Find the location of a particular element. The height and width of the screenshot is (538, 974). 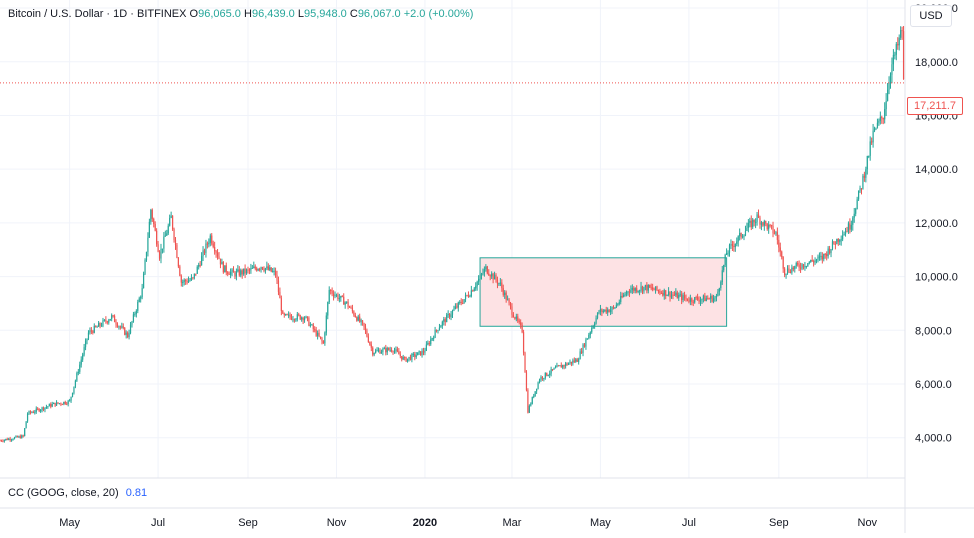

time-tick-label: Nov is located at coordinates (868, 523).